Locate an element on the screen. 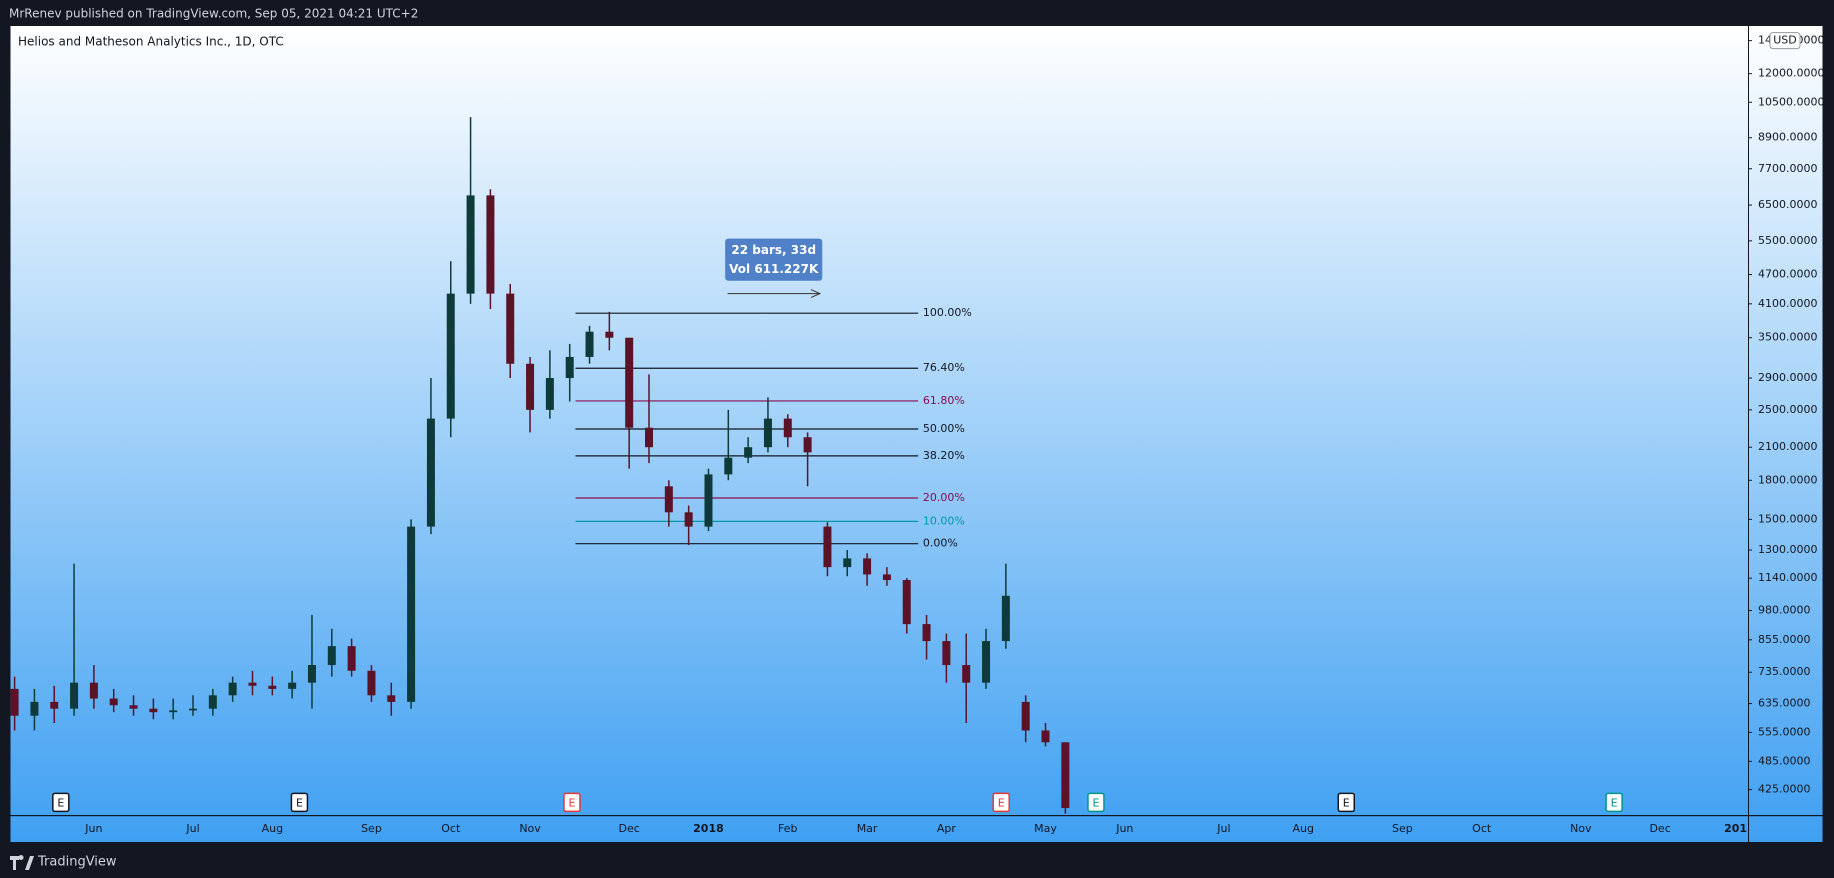 This screenshot has width=1834, height=878. measure-box is located at coordinates (774, 259).